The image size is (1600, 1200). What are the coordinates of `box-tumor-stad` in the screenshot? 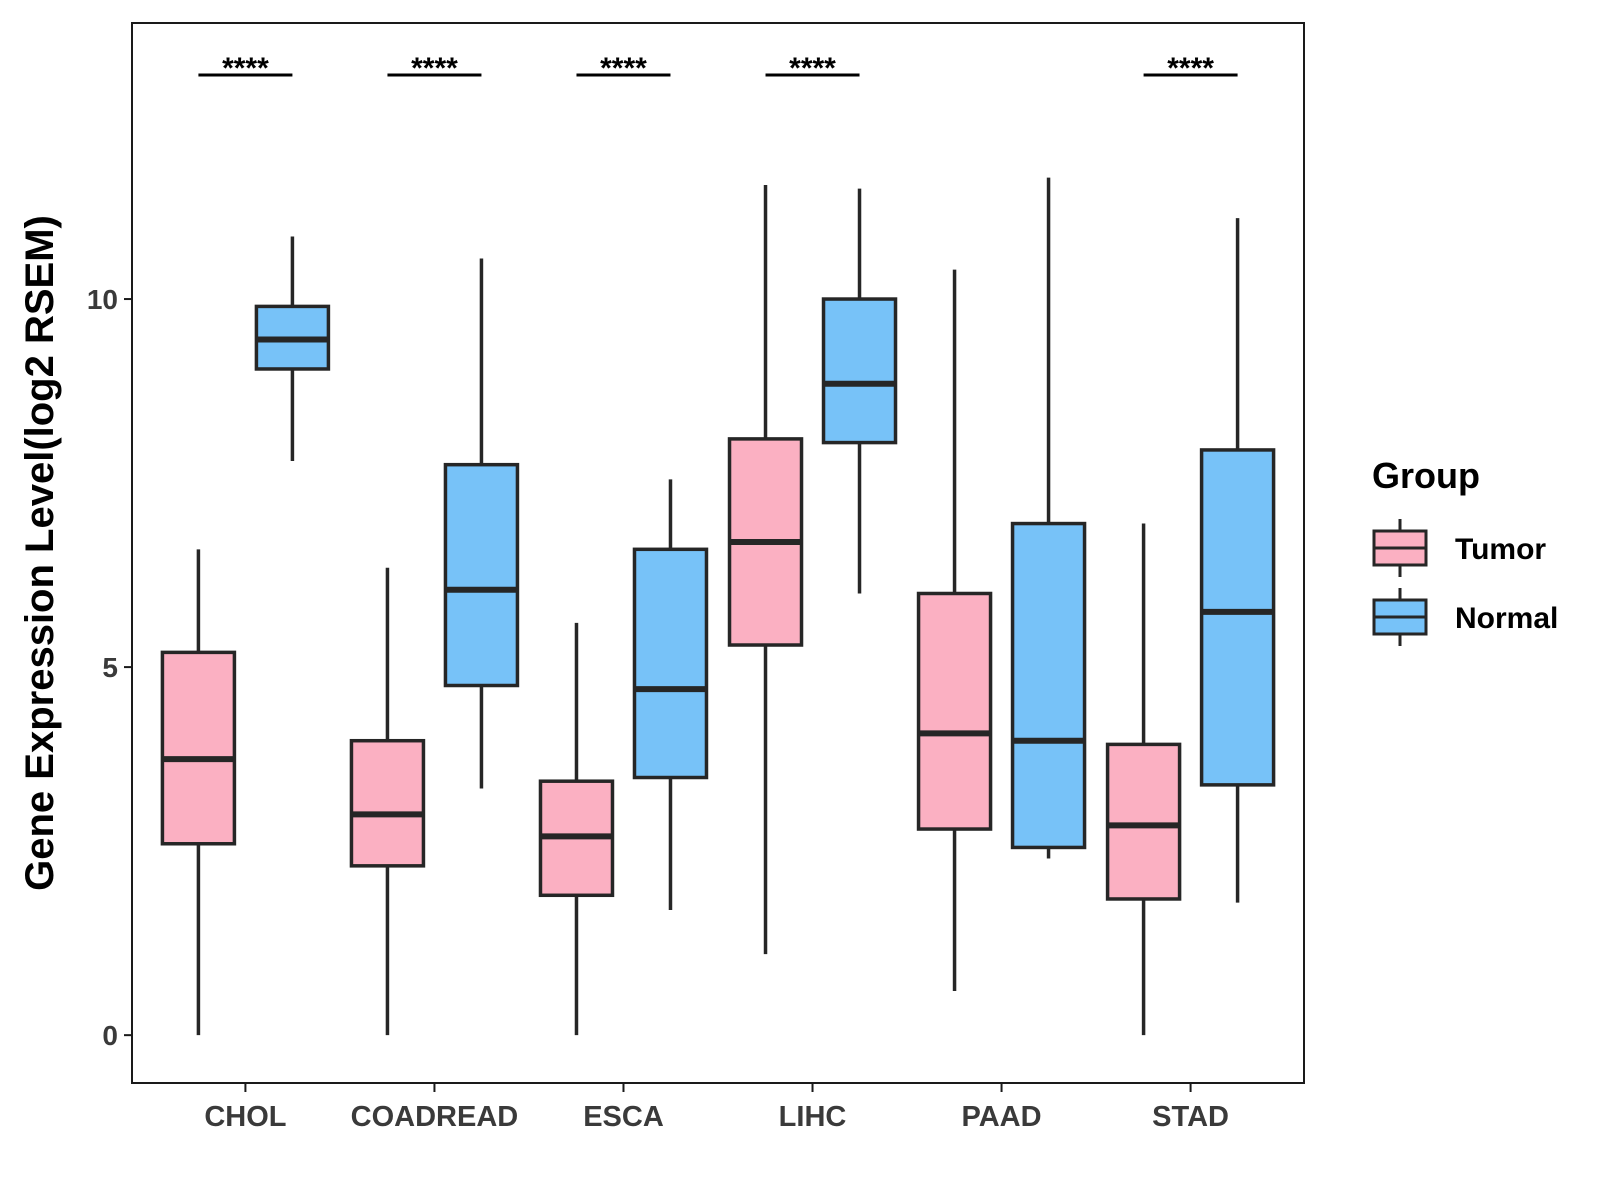 It's located at (1143, 779).